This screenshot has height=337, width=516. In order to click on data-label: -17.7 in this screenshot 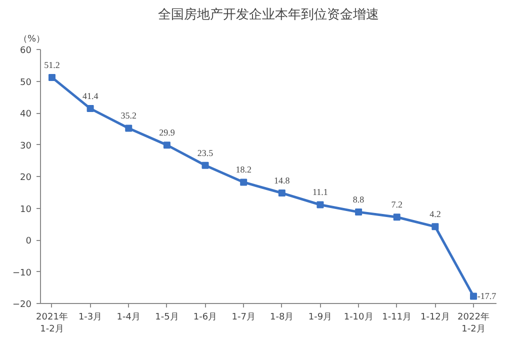, I will do `click(487, 296)`.